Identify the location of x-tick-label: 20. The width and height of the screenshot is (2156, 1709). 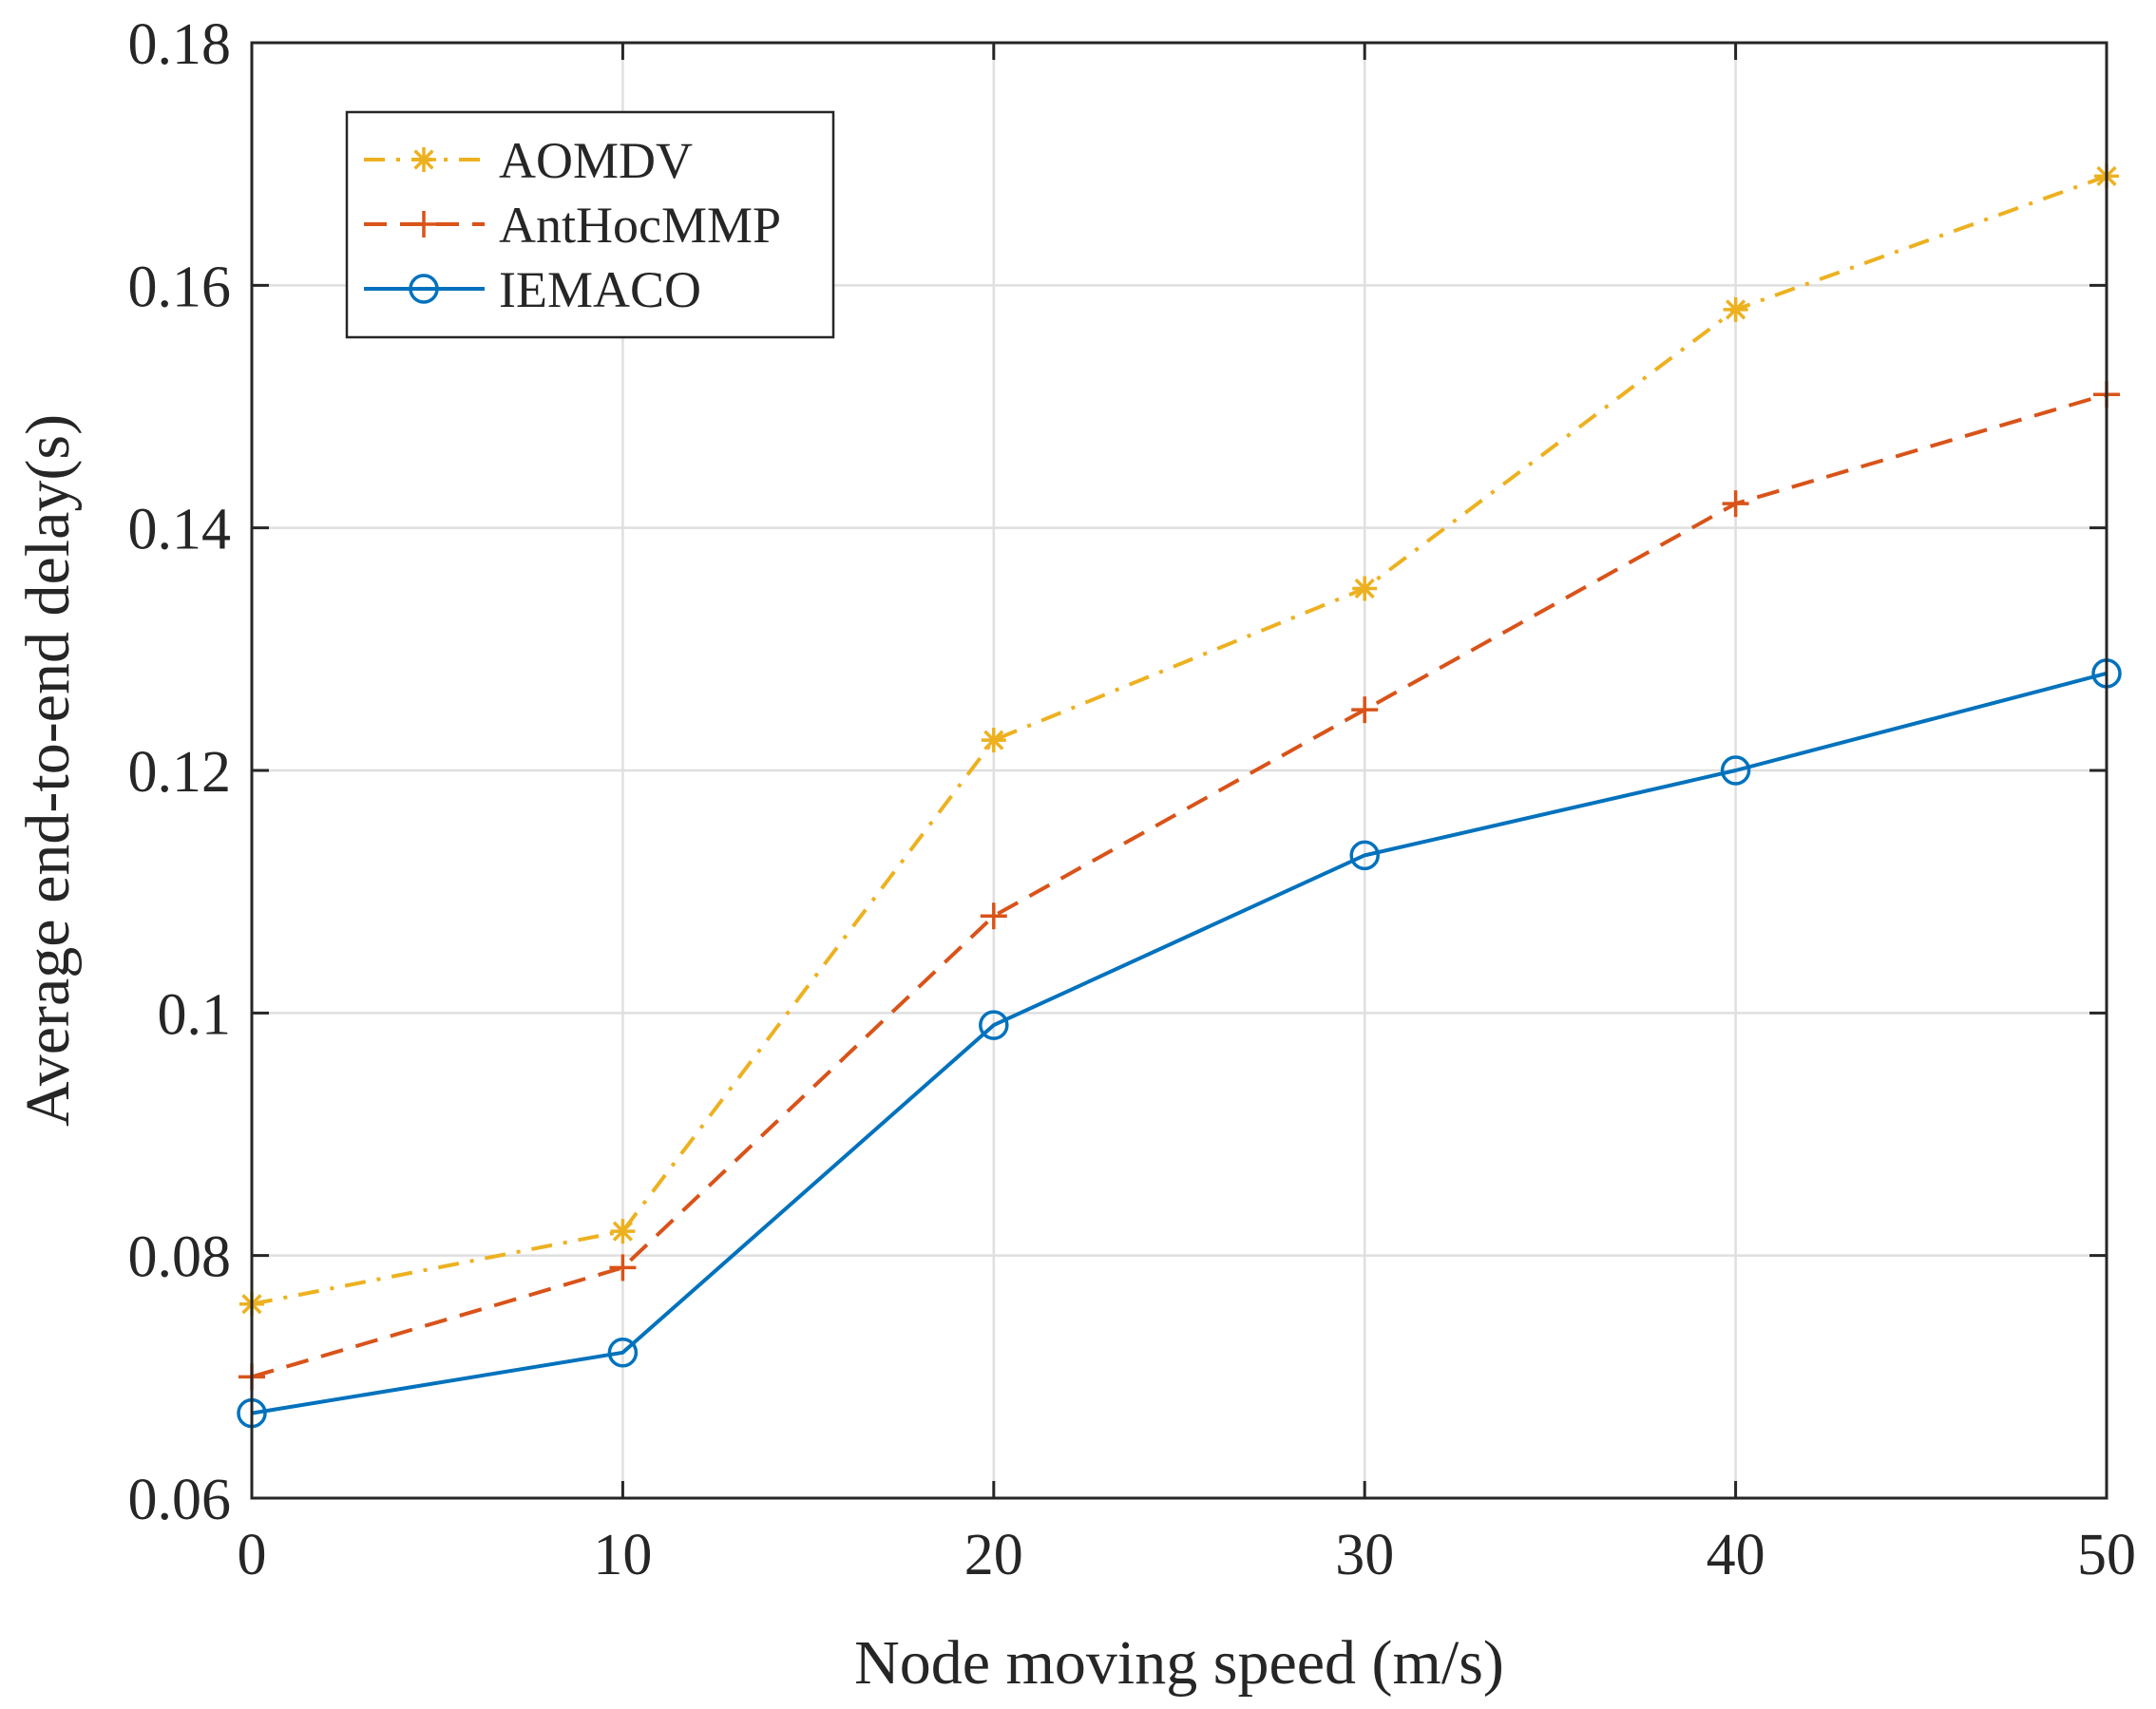
(994, 1555).